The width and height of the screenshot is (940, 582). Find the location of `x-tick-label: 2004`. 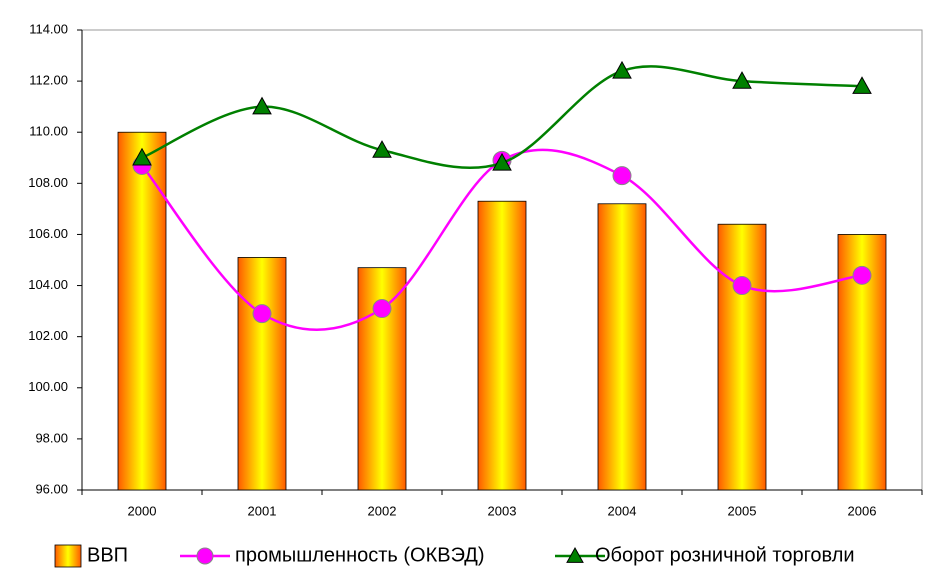

x-tick-label: 2004 is located at coordinates (622, 510).